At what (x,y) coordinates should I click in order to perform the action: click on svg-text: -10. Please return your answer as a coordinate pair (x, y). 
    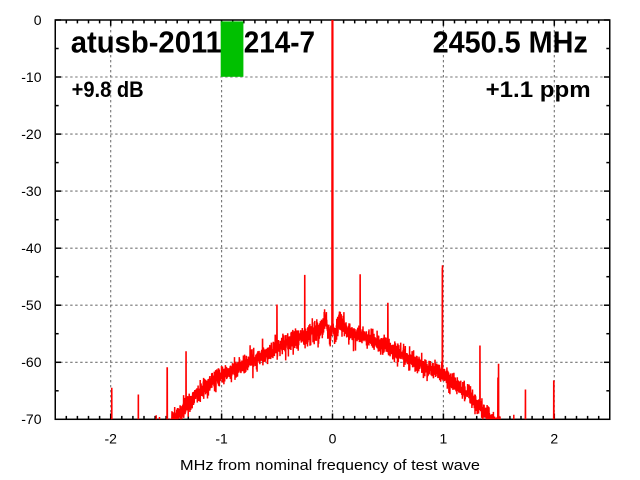
    Looking at the image, I should click on (31, 77).